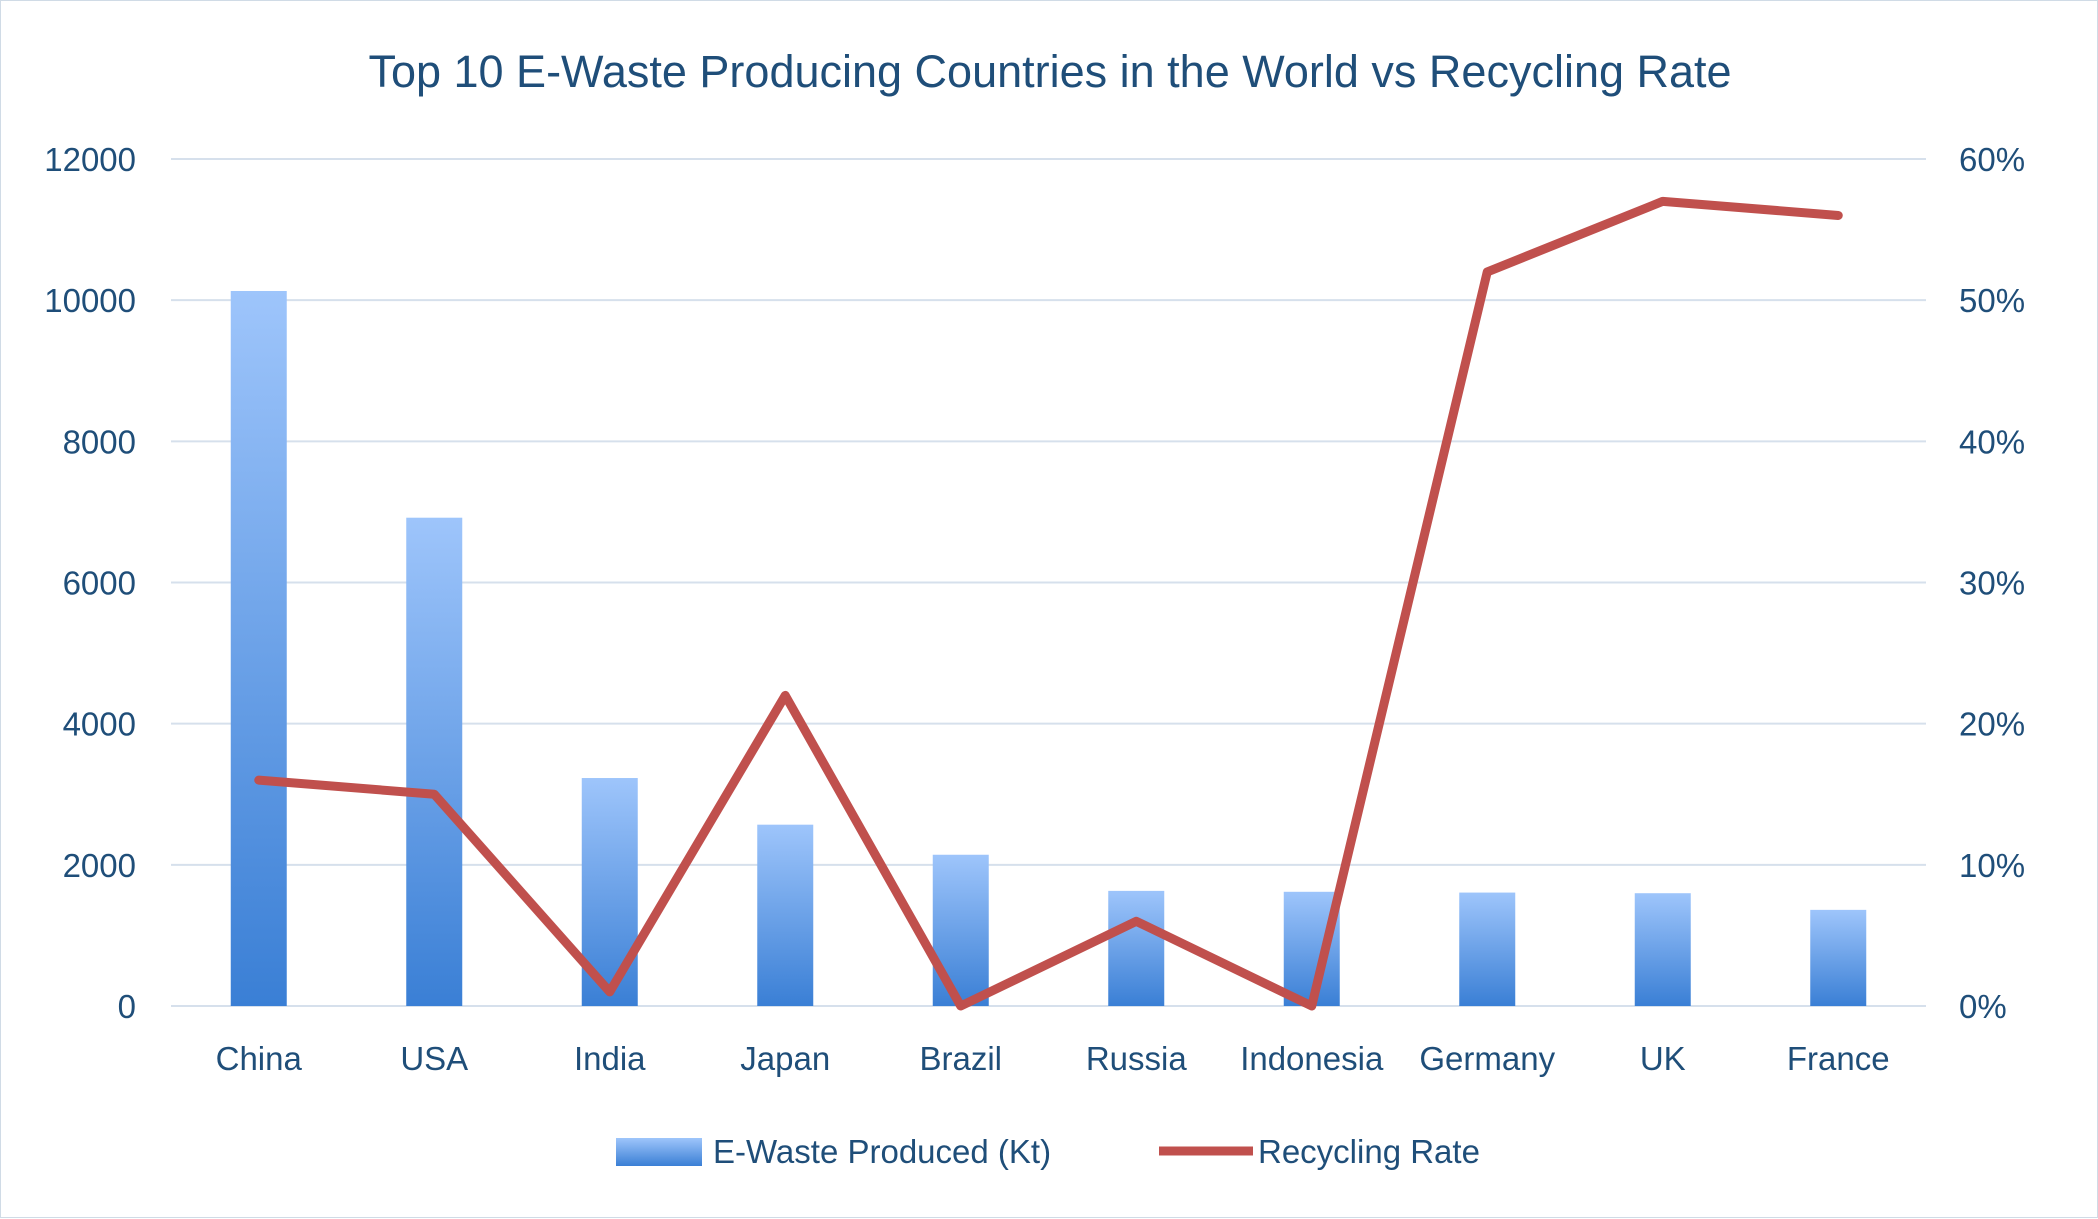 The width and height of the screenshot is (2098, 1219). What do you see at coordinates (434, 761) in the screenshot?
I see `bar-usa` at bounding box center [434, 761].